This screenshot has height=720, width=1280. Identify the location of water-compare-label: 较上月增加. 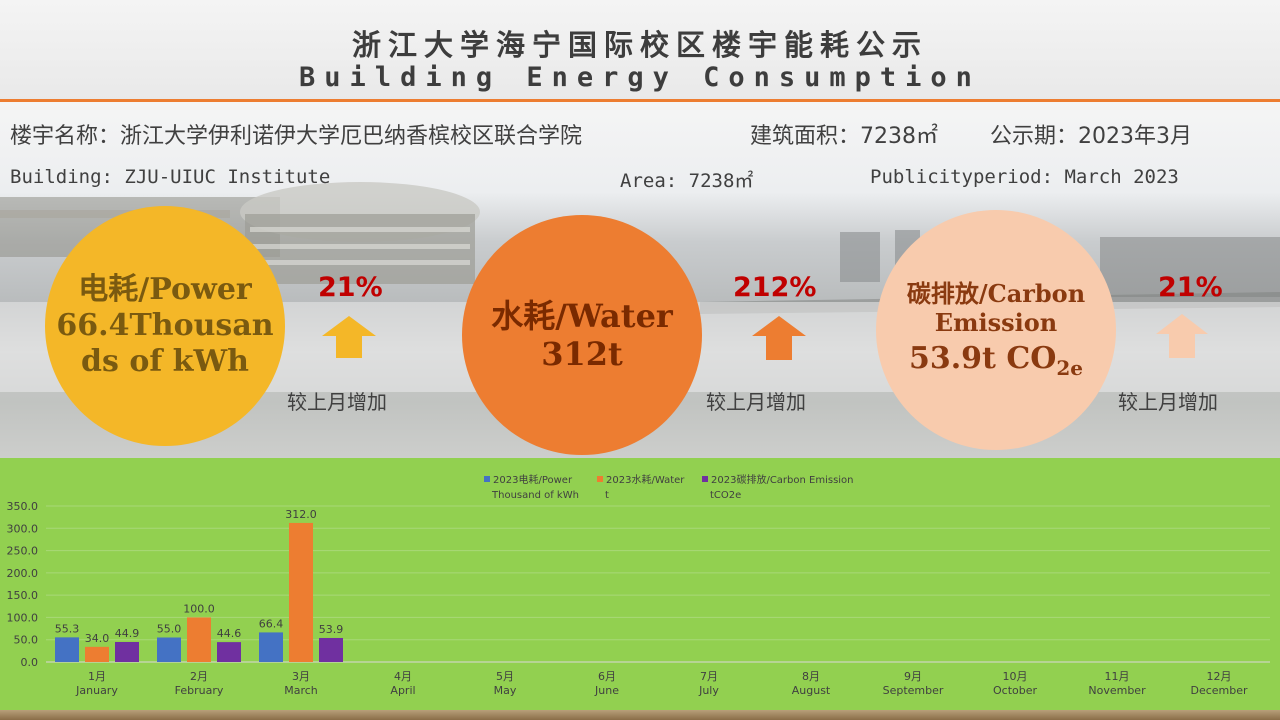
(756, 402).